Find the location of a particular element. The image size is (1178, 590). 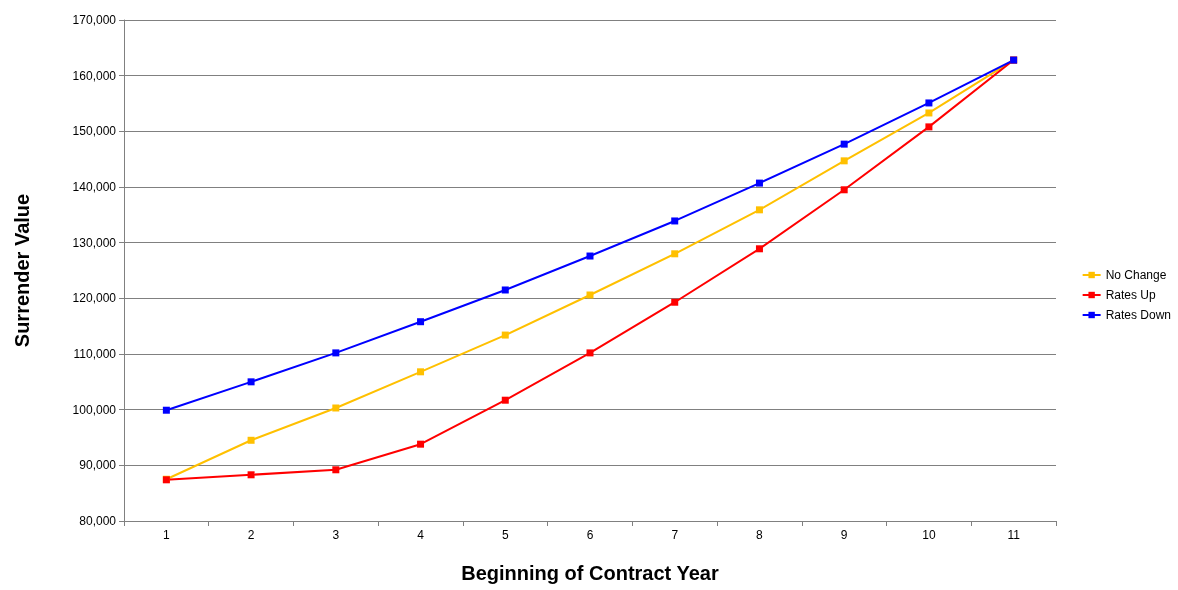

x-tick-label: 11 is located at coordinates (1014, 535).